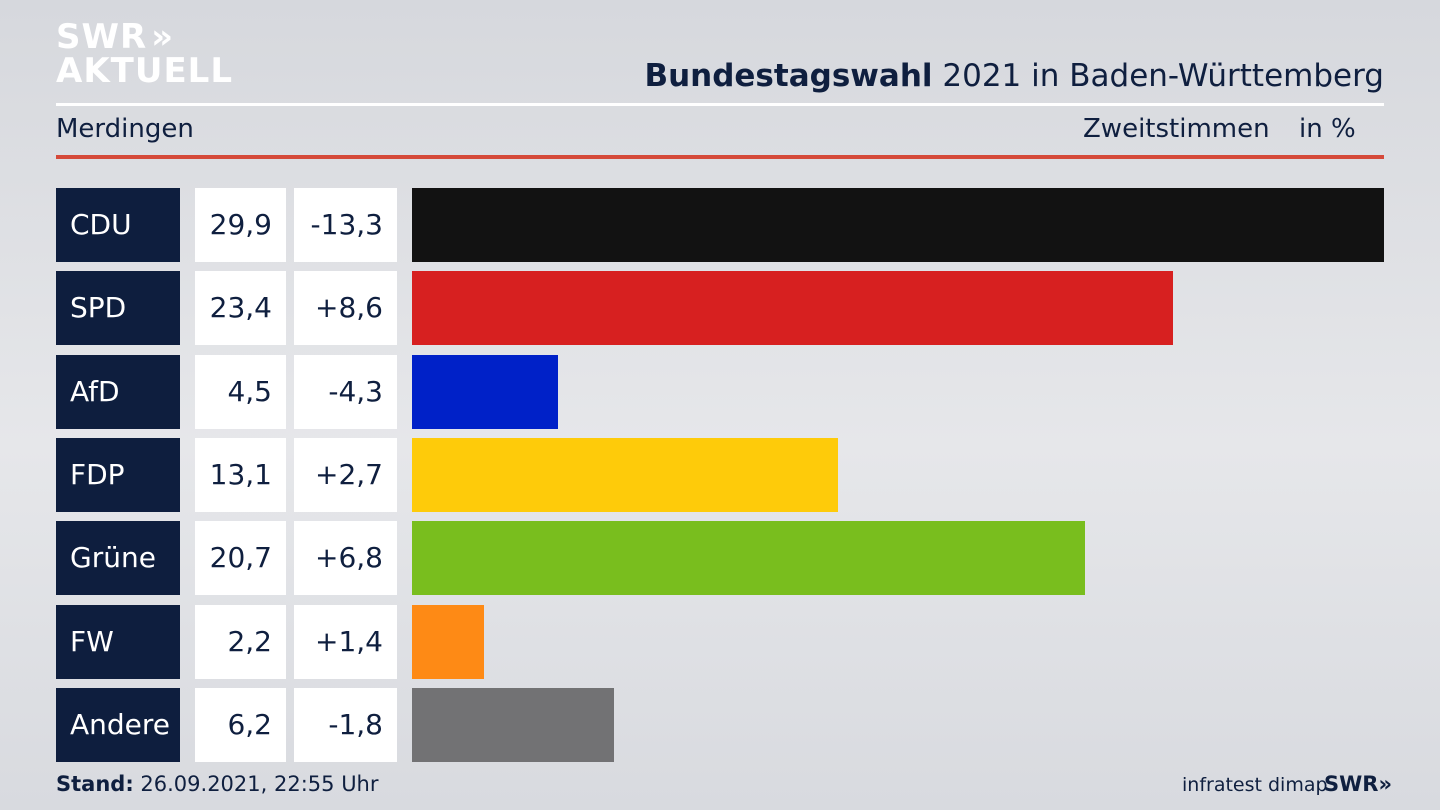 This screenshot has width=1440, height=810. I want to click on change-label: -1,8, so click(345, 724).